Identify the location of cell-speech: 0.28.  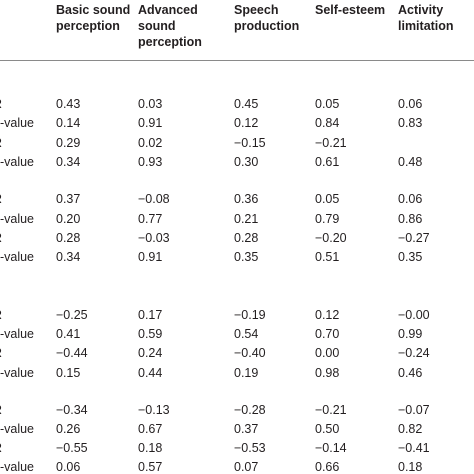
(246, 238).